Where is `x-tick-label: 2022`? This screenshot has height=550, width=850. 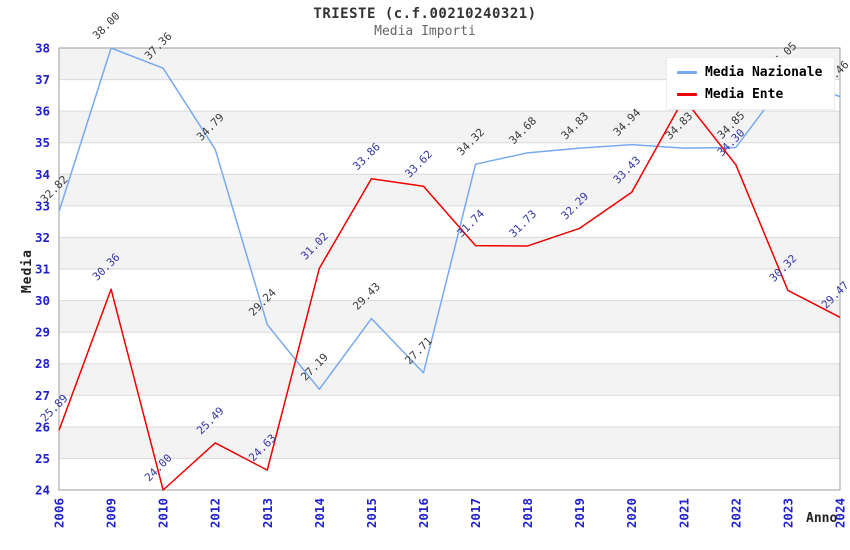 x-tick-label: 2022 is located at coordinates (735, 513).